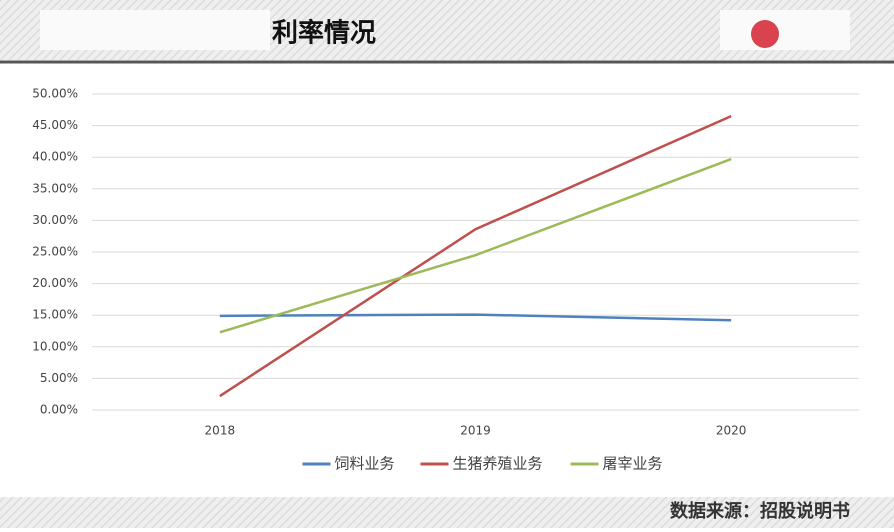 The width and height of the screenshot is (894, 532). What do you see at coordinates (55, 220) in the screenshot?
I see `y-tick-label: 30.00%` at bounding box center [55, 220].